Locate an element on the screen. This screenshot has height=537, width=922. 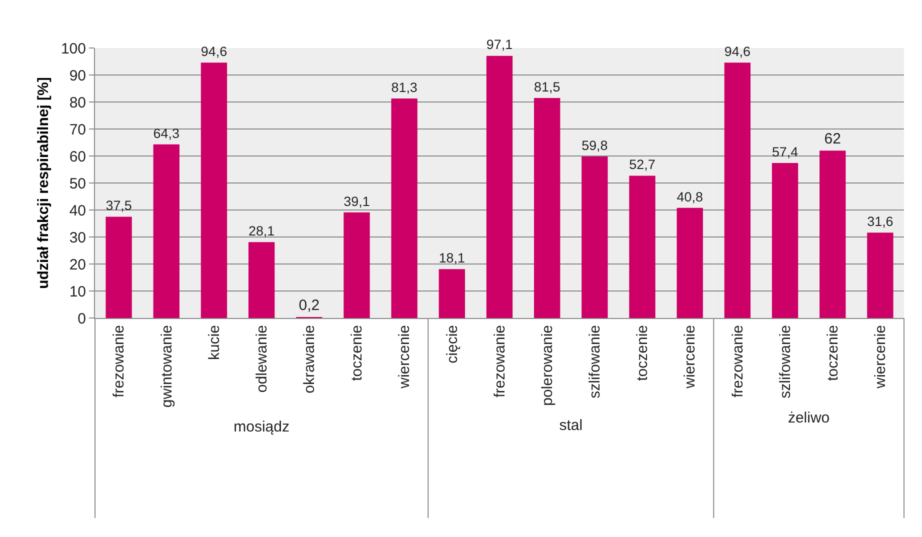
y-tick-label: 50 is located at coordinates (77, 183).